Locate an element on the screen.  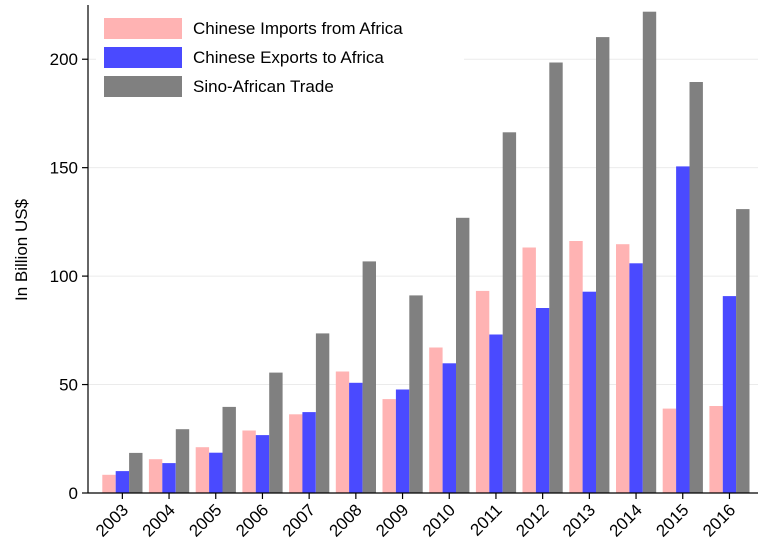
y-ticks: 0 50 100 150 200 is located at coordinates (69, 276).